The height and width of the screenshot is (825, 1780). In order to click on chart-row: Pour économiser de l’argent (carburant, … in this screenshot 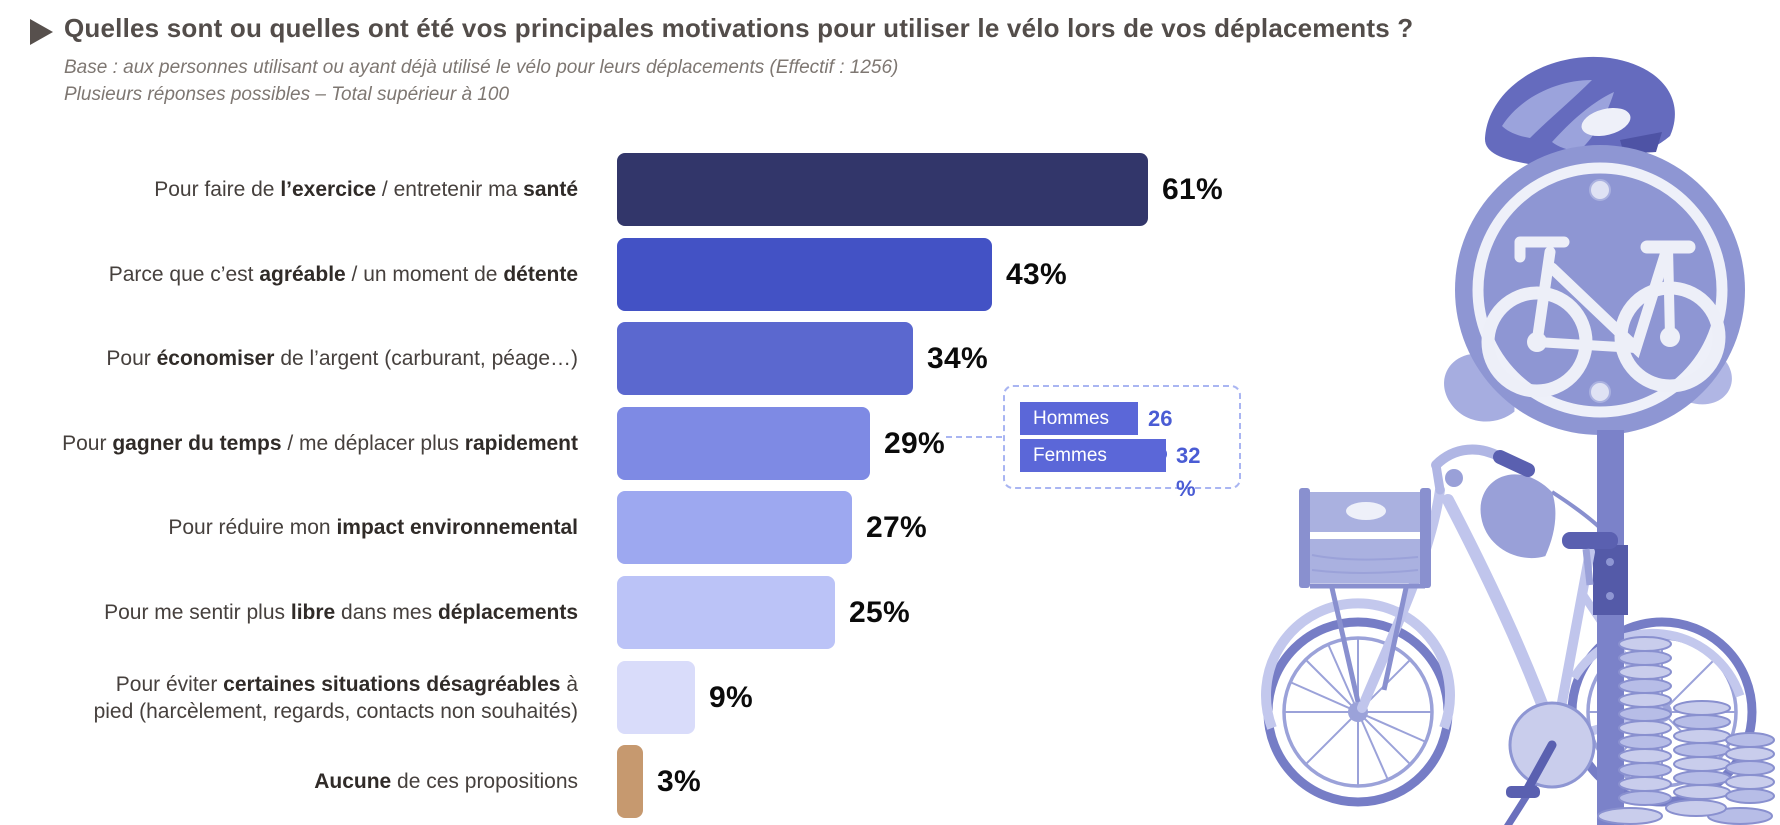, I will do `click(650, 358)`.